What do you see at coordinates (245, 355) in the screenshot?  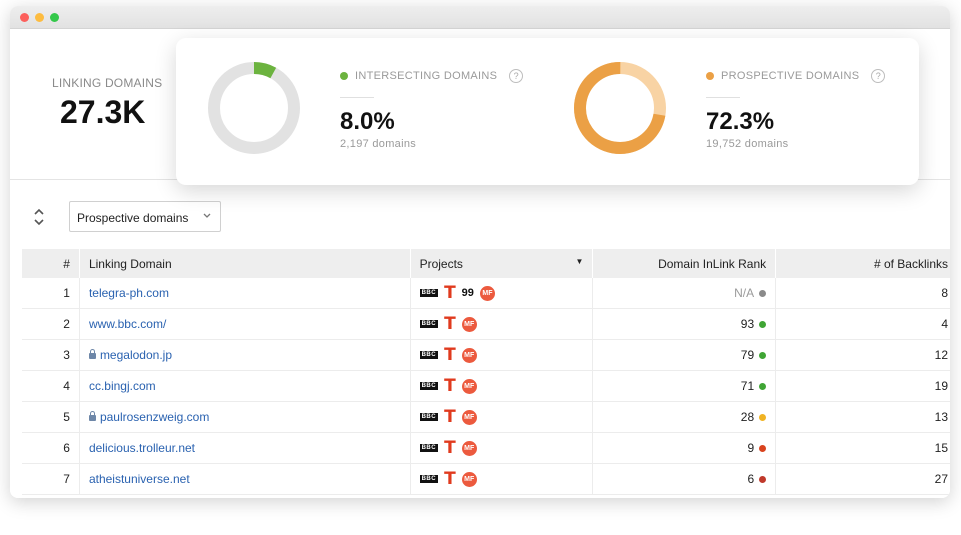 I see `linking-domain-cell: megalodon.jp` at bounding box center [245, 355].